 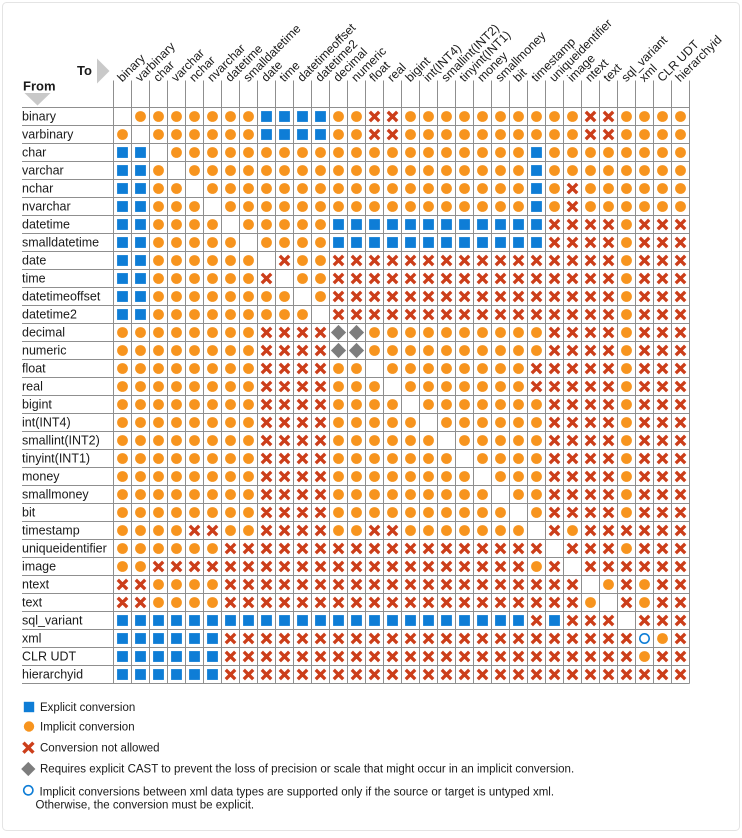 I want to click on svg-text: datetime, so click(x=46, y=225).